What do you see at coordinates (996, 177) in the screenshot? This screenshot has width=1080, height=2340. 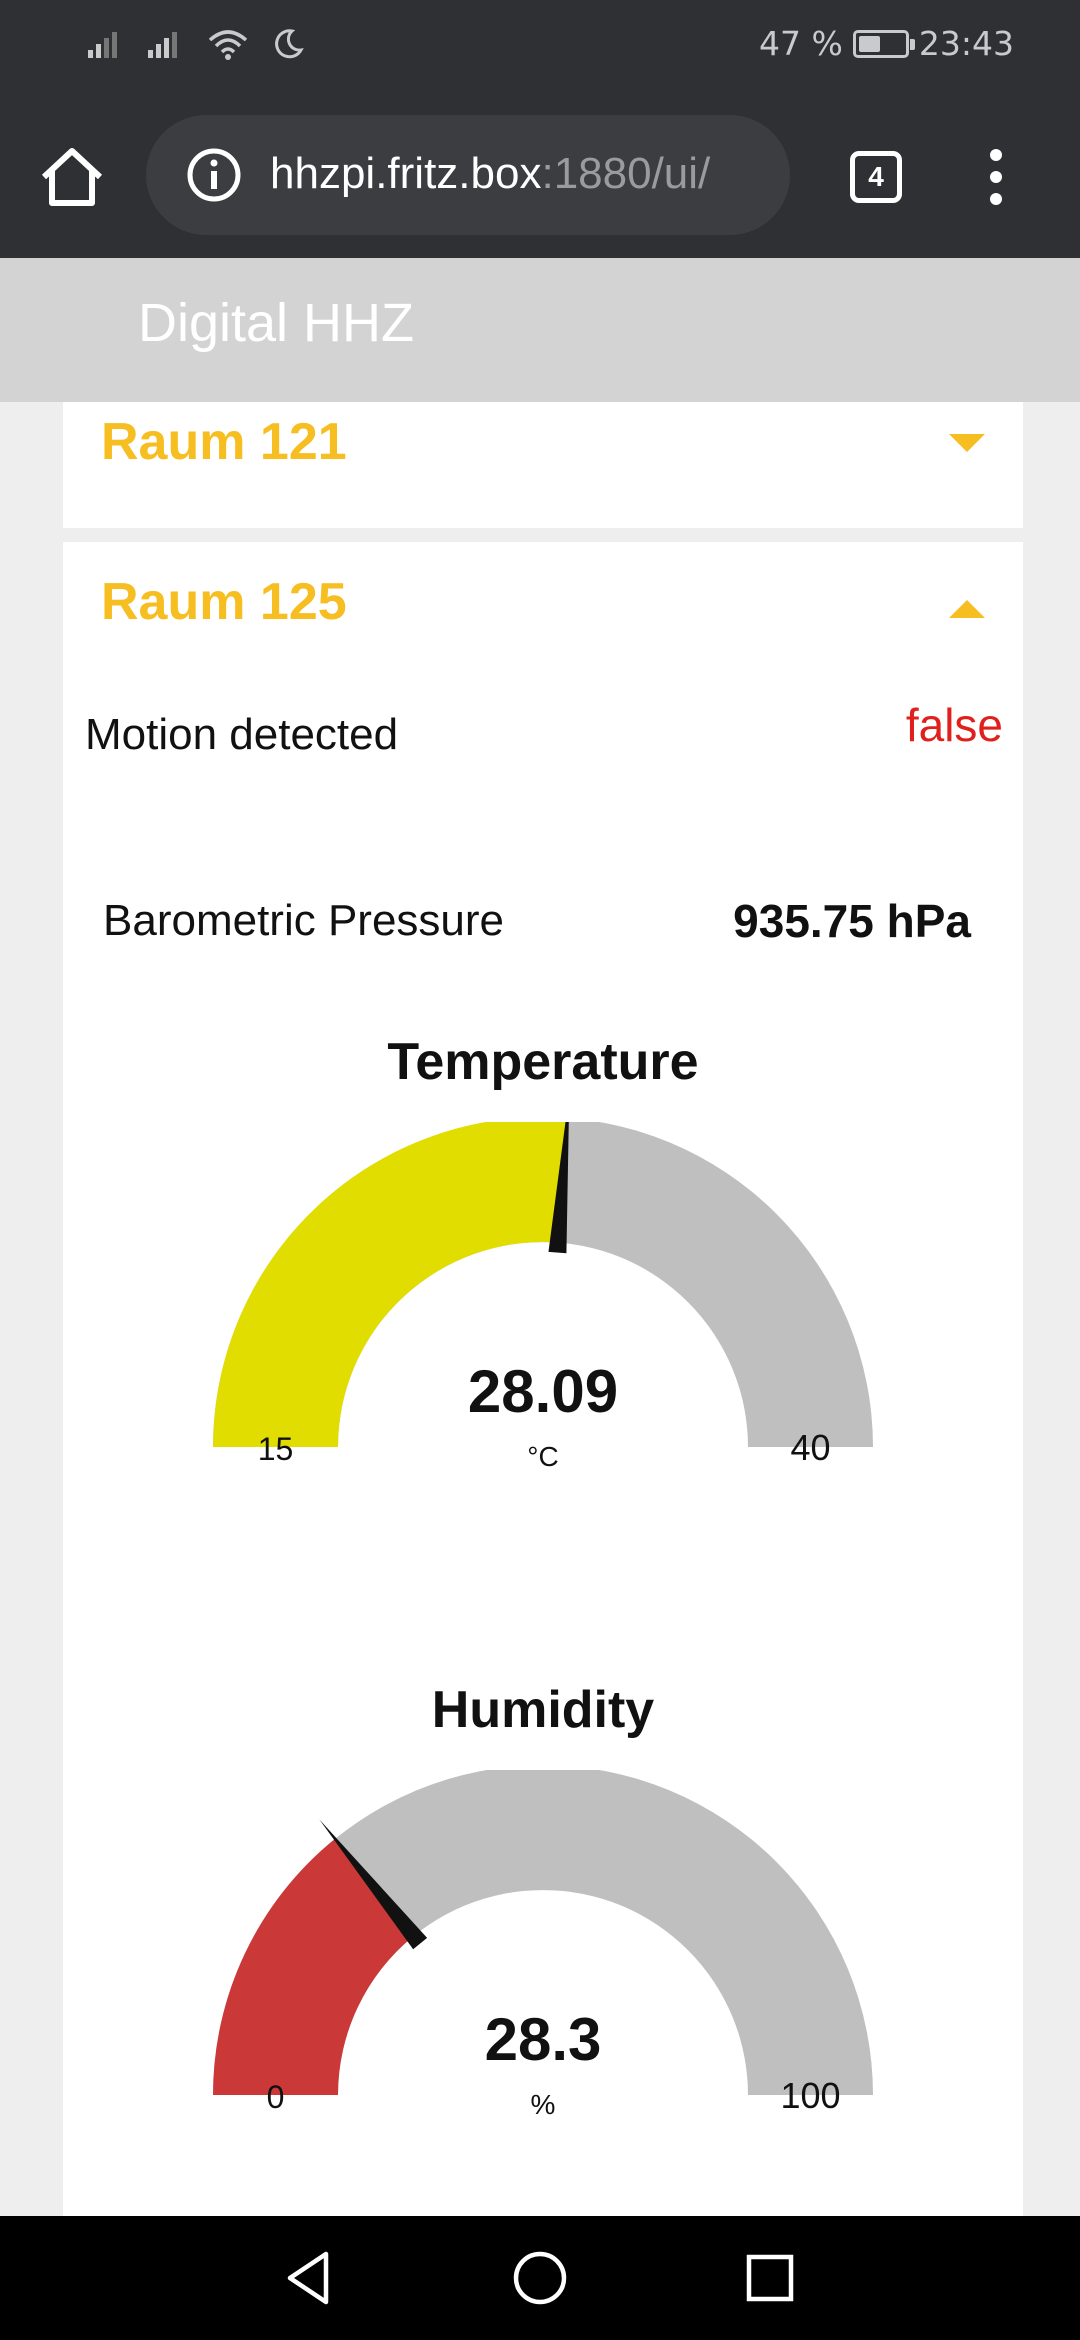 I see `more-vertical-icon` at bounding box center [996, 177].